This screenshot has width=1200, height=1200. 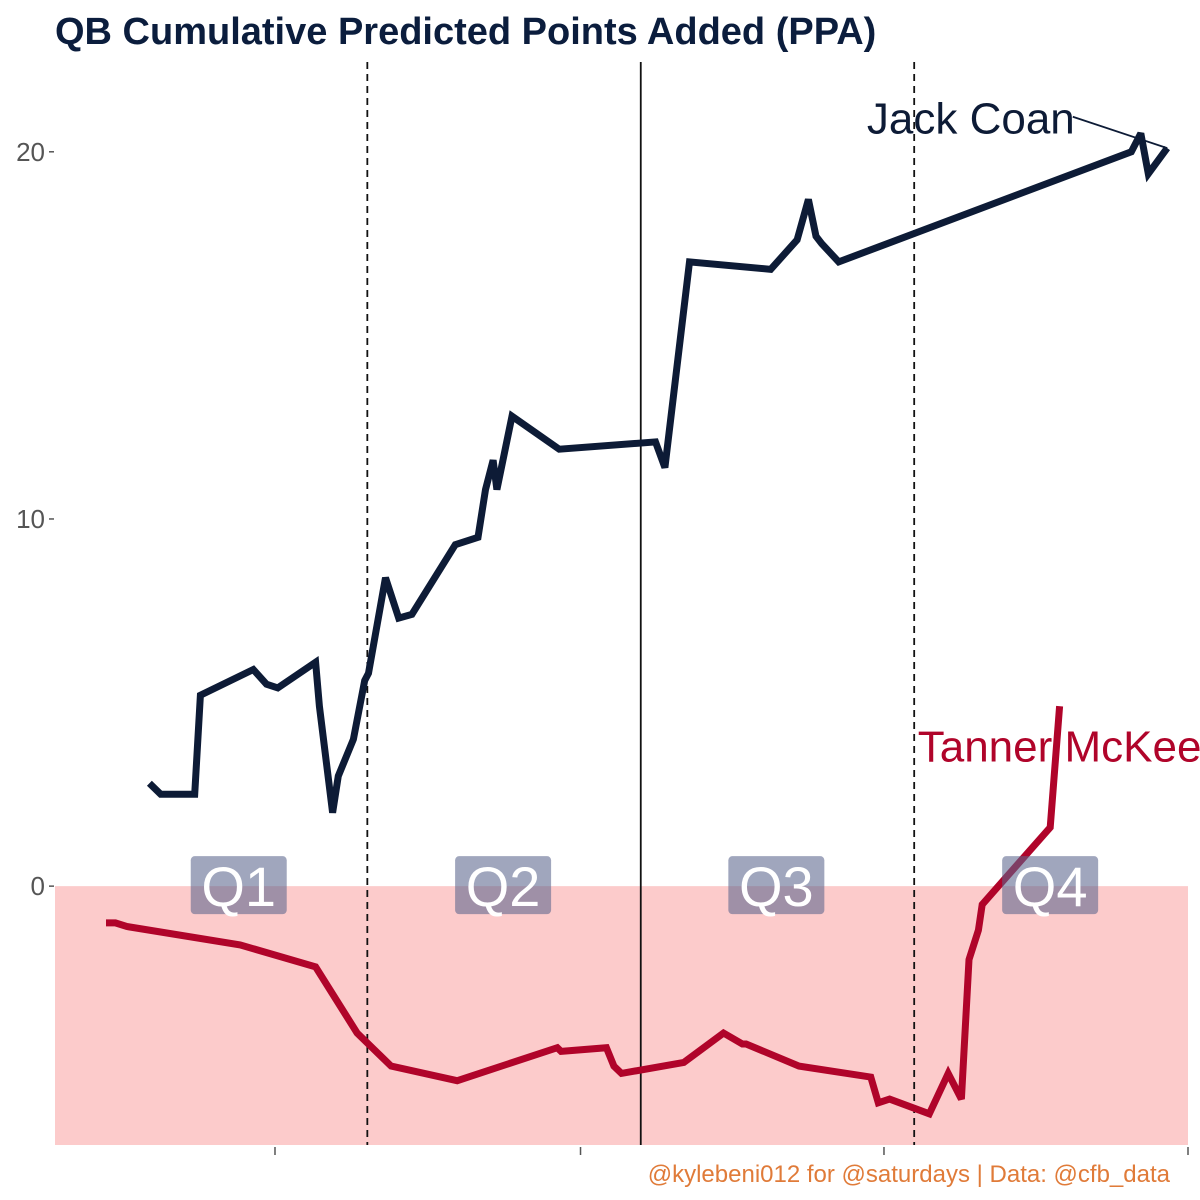 I want to click on series-label-leader, so click(x=1120, y=132).